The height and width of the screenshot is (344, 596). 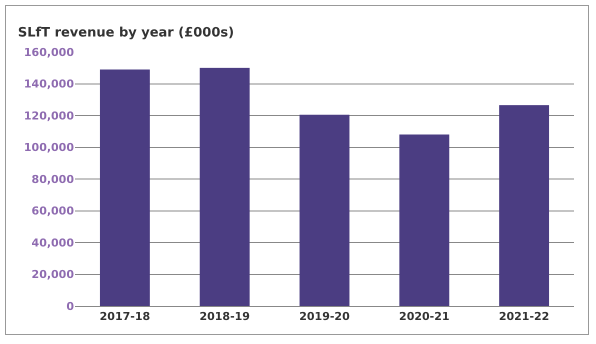 I want to click on x-tick-label: 2018-19, so click(x=224, y=317).